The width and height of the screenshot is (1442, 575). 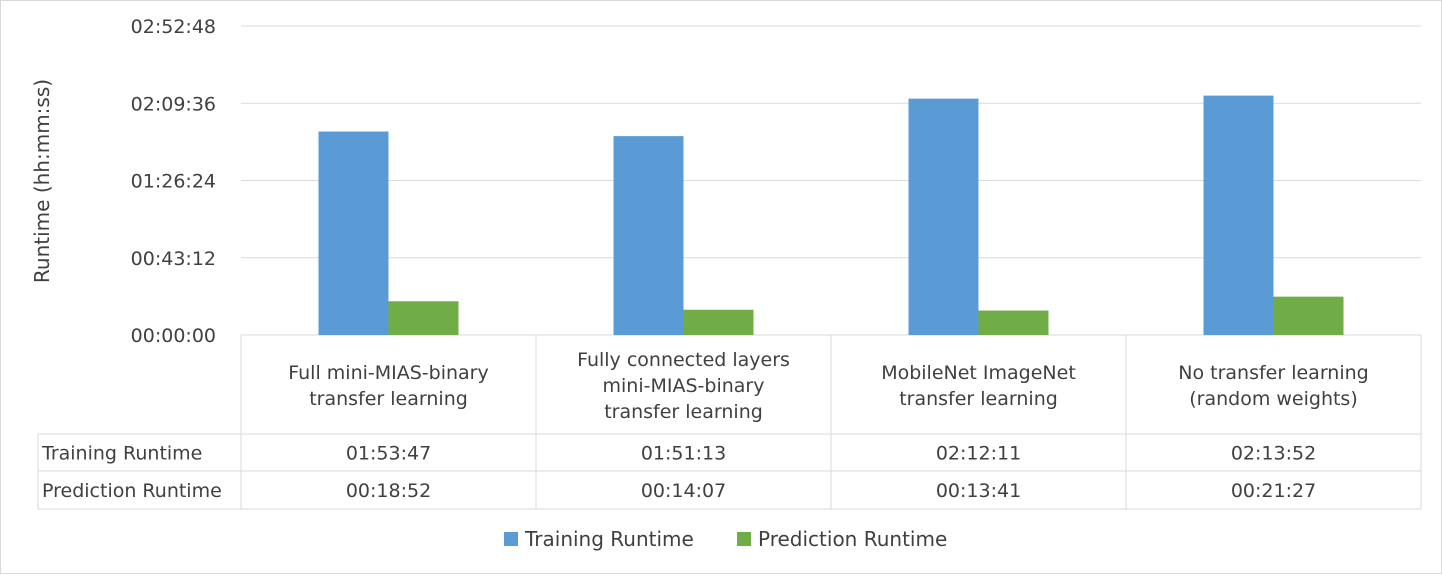 I want to click on table-value: 01:51:13, so click(x=683, y=454).